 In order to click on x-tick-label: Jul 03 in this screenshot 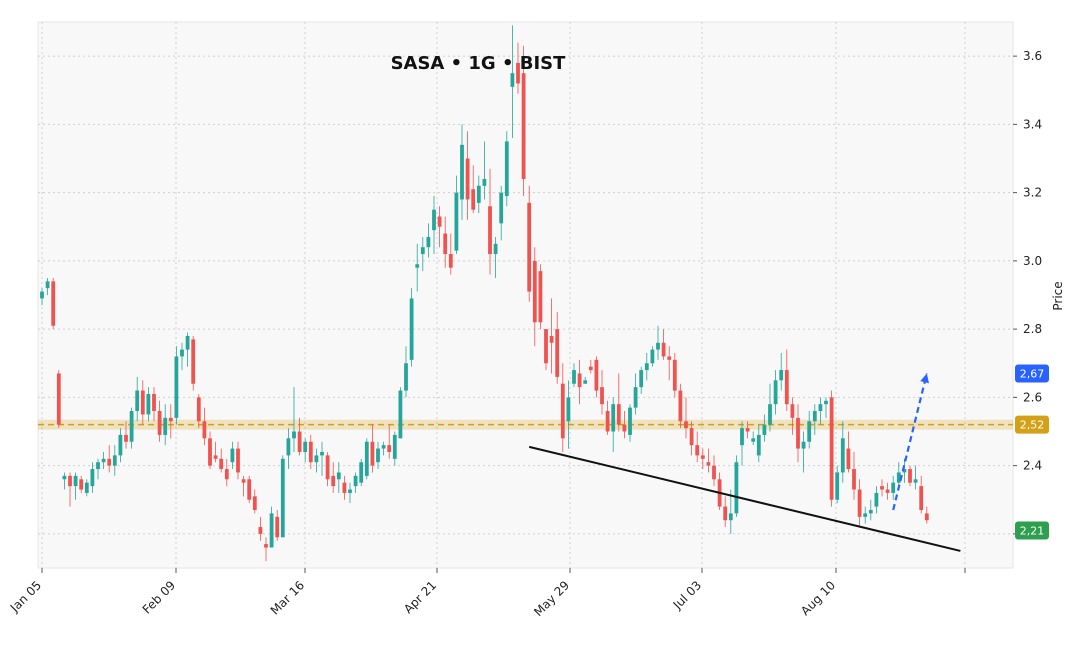, I will do `click(687, 595)`.